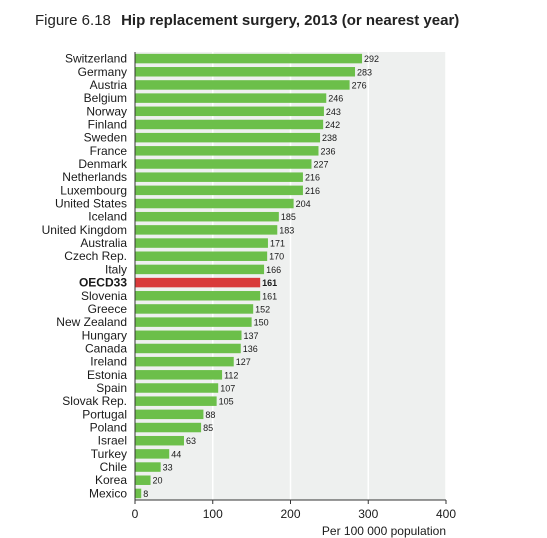 This screenshot has width=547, height=538. I want to click on category-label: Luxembourg, so click(93, 190).